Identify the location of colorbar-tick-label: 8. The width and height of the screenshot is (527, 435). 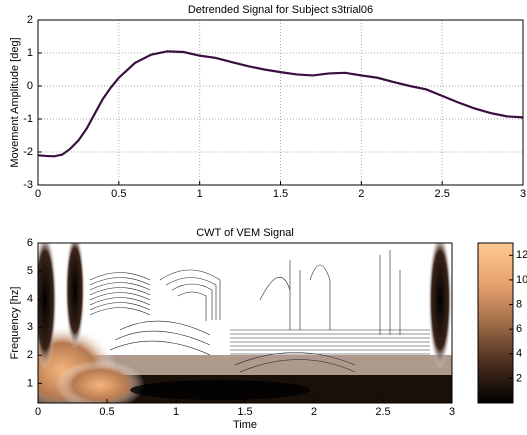
(519, 304).